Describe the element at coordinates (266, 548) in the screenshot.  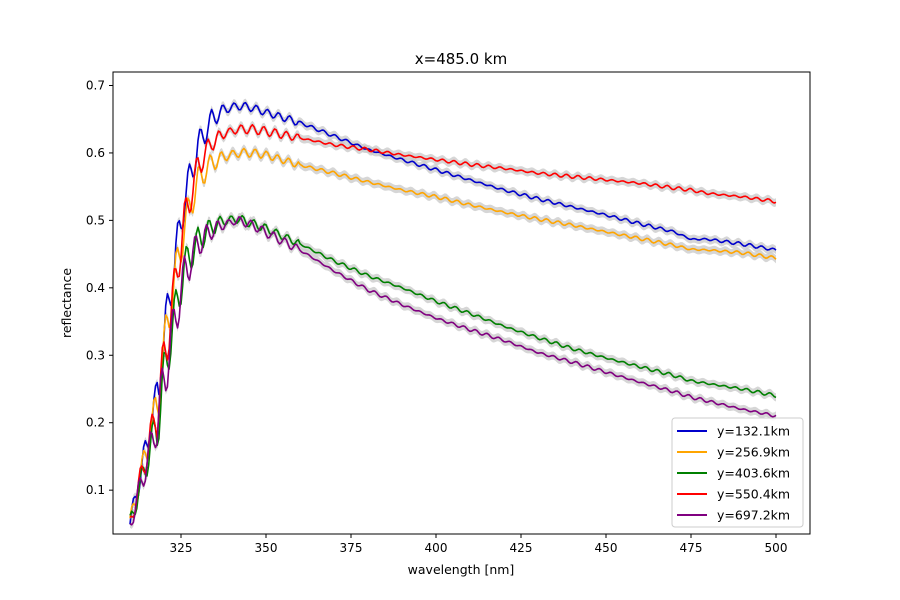
I see `x-tick-label: 350` at that location.